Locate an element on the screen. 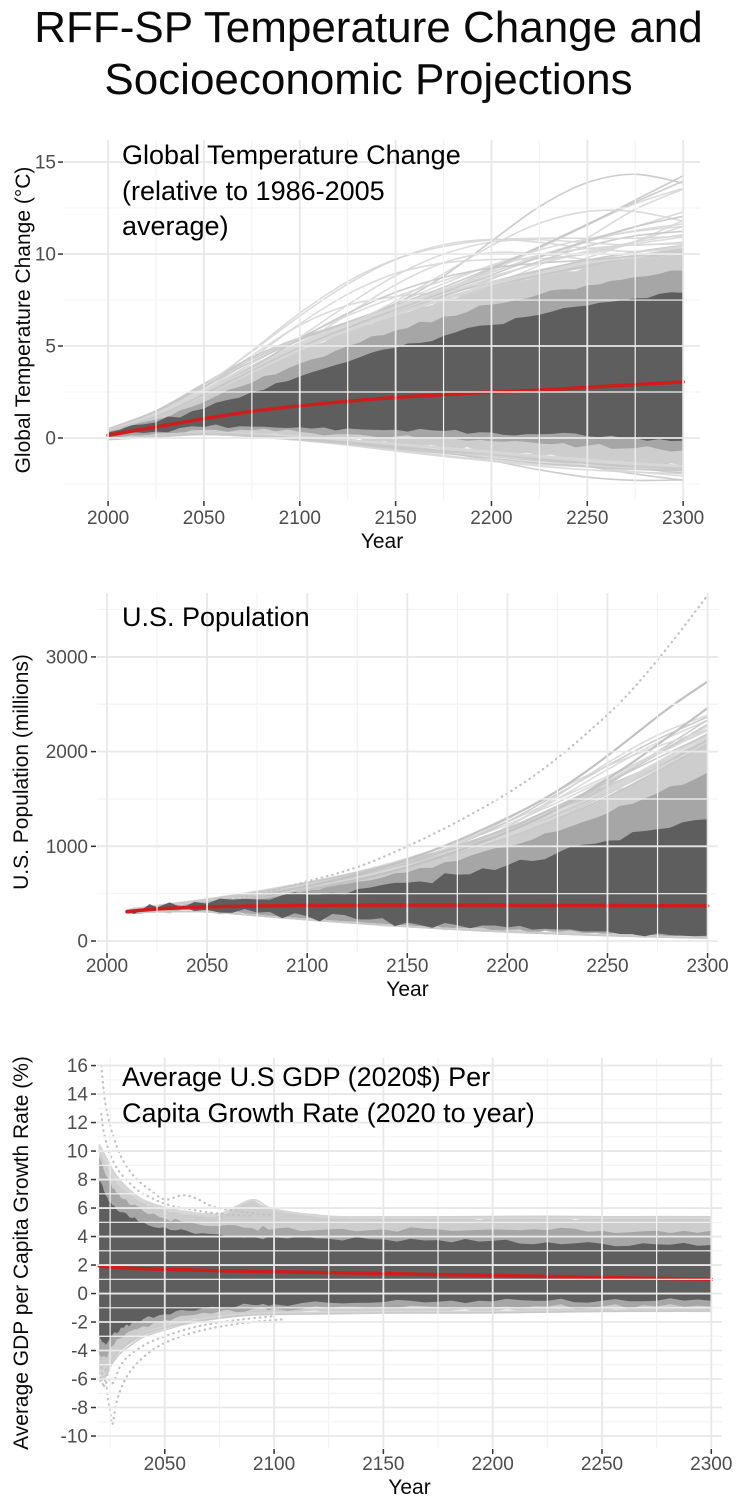  annotation-line: Global Temperature Change is located at coordinates (291, 155).